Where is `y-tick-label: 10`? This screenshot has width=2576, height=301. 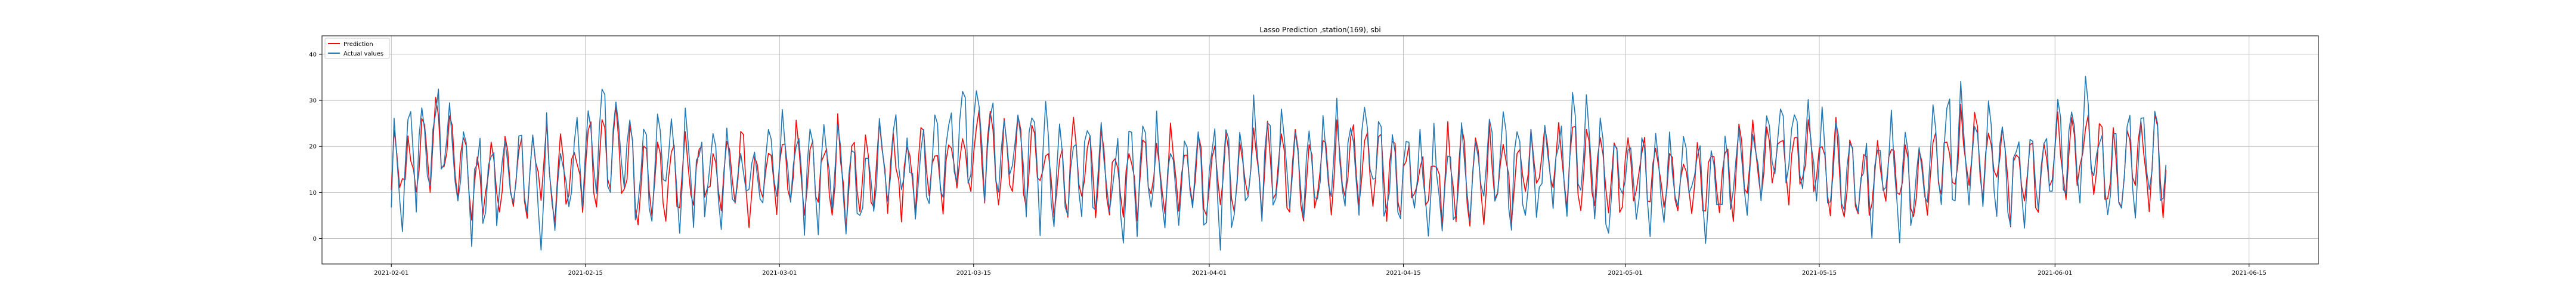 y-tick-label: 10 is located at coordinates (313, 193).